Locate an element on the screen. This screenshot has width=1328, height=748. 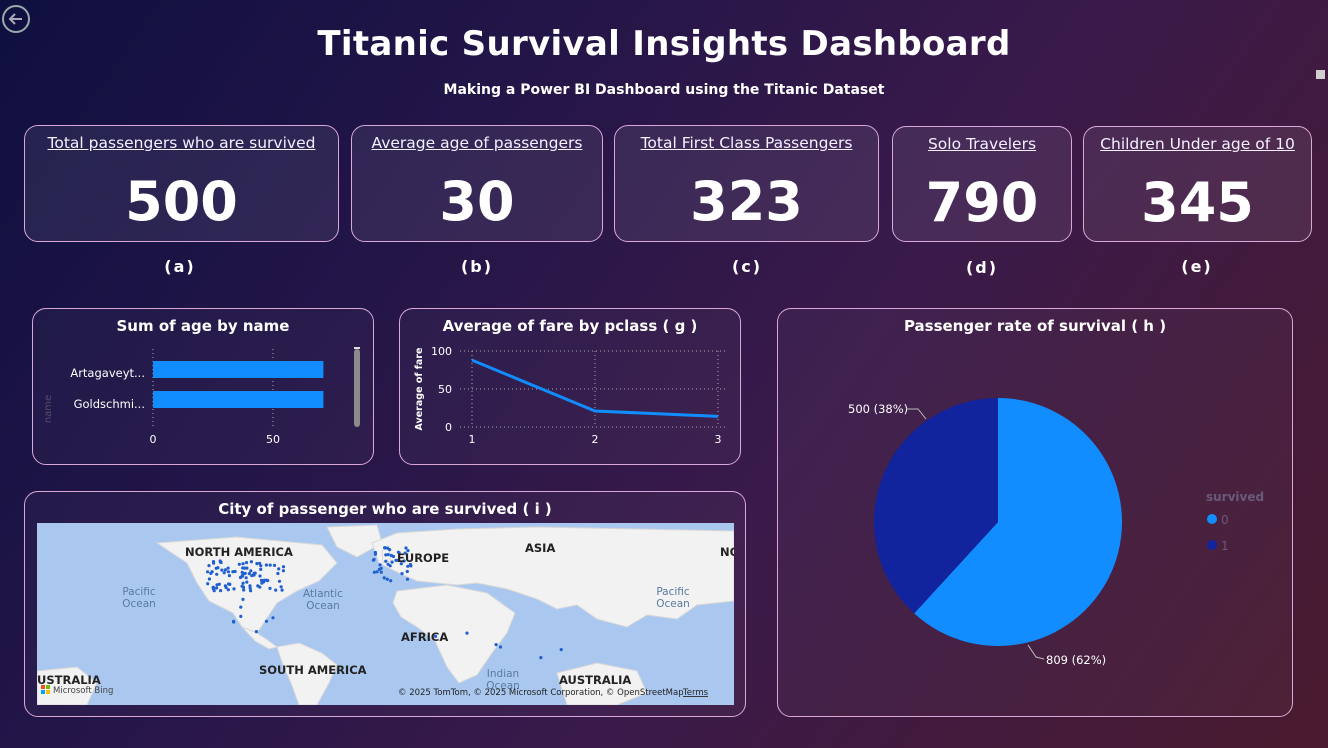
pie-data-label: 500 (38%) is located at coordinates (878, 409).